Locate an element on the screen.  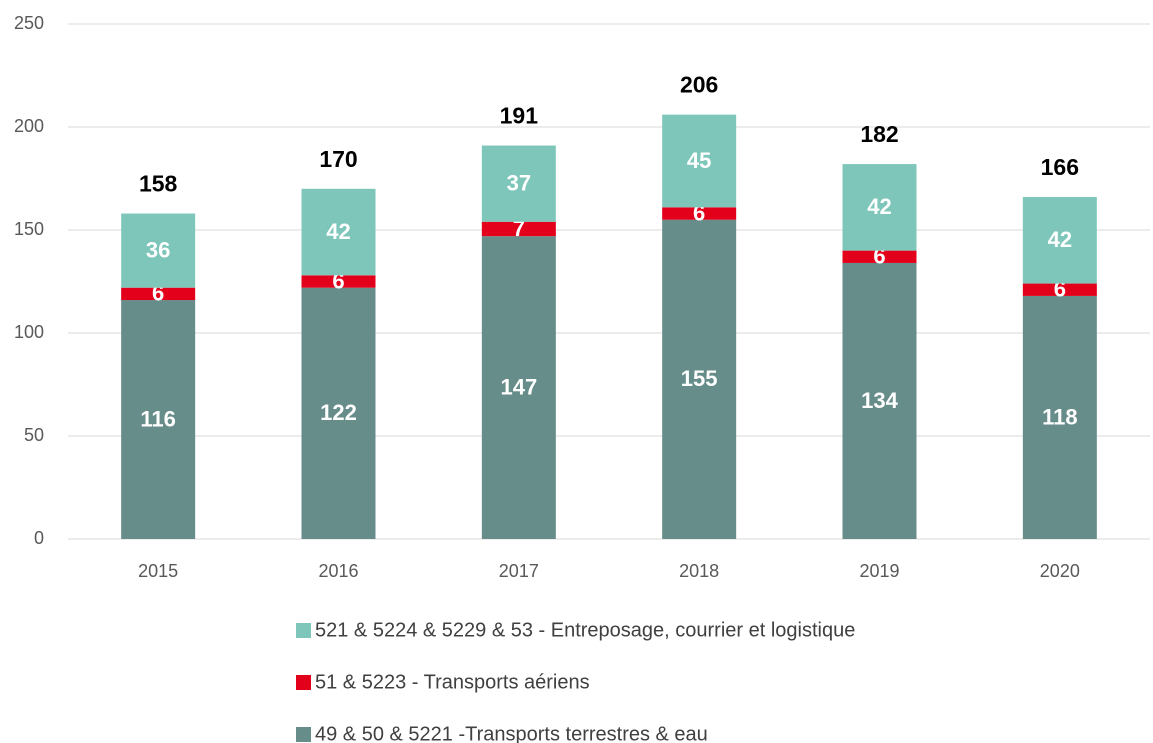
data-label: 7 is located at coordinates (519, 228).